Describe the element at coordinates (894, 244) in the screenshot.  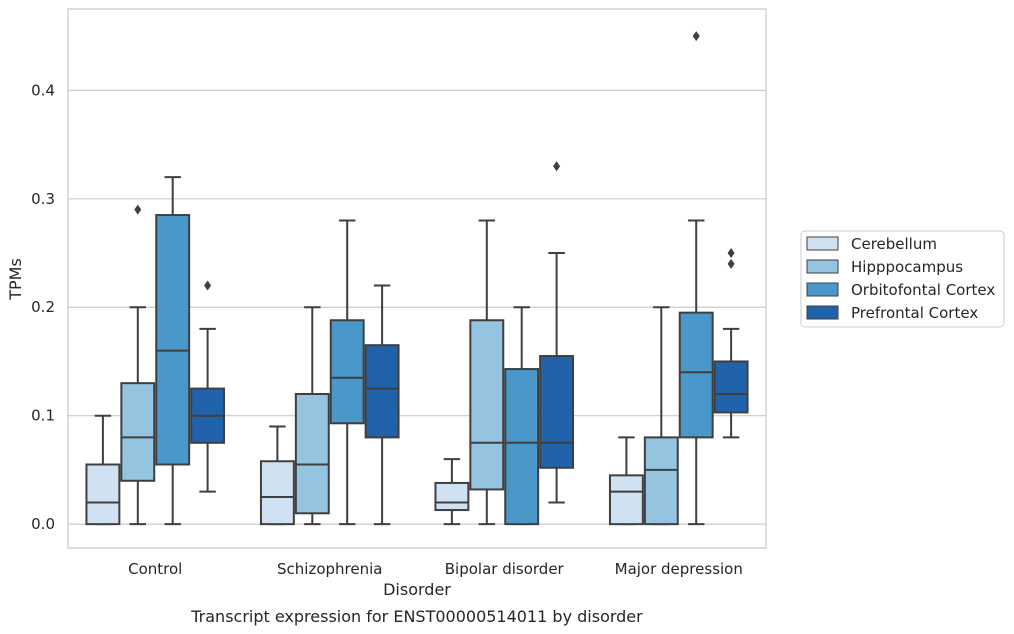
I see `legend-label: Cerebellum` at that location.